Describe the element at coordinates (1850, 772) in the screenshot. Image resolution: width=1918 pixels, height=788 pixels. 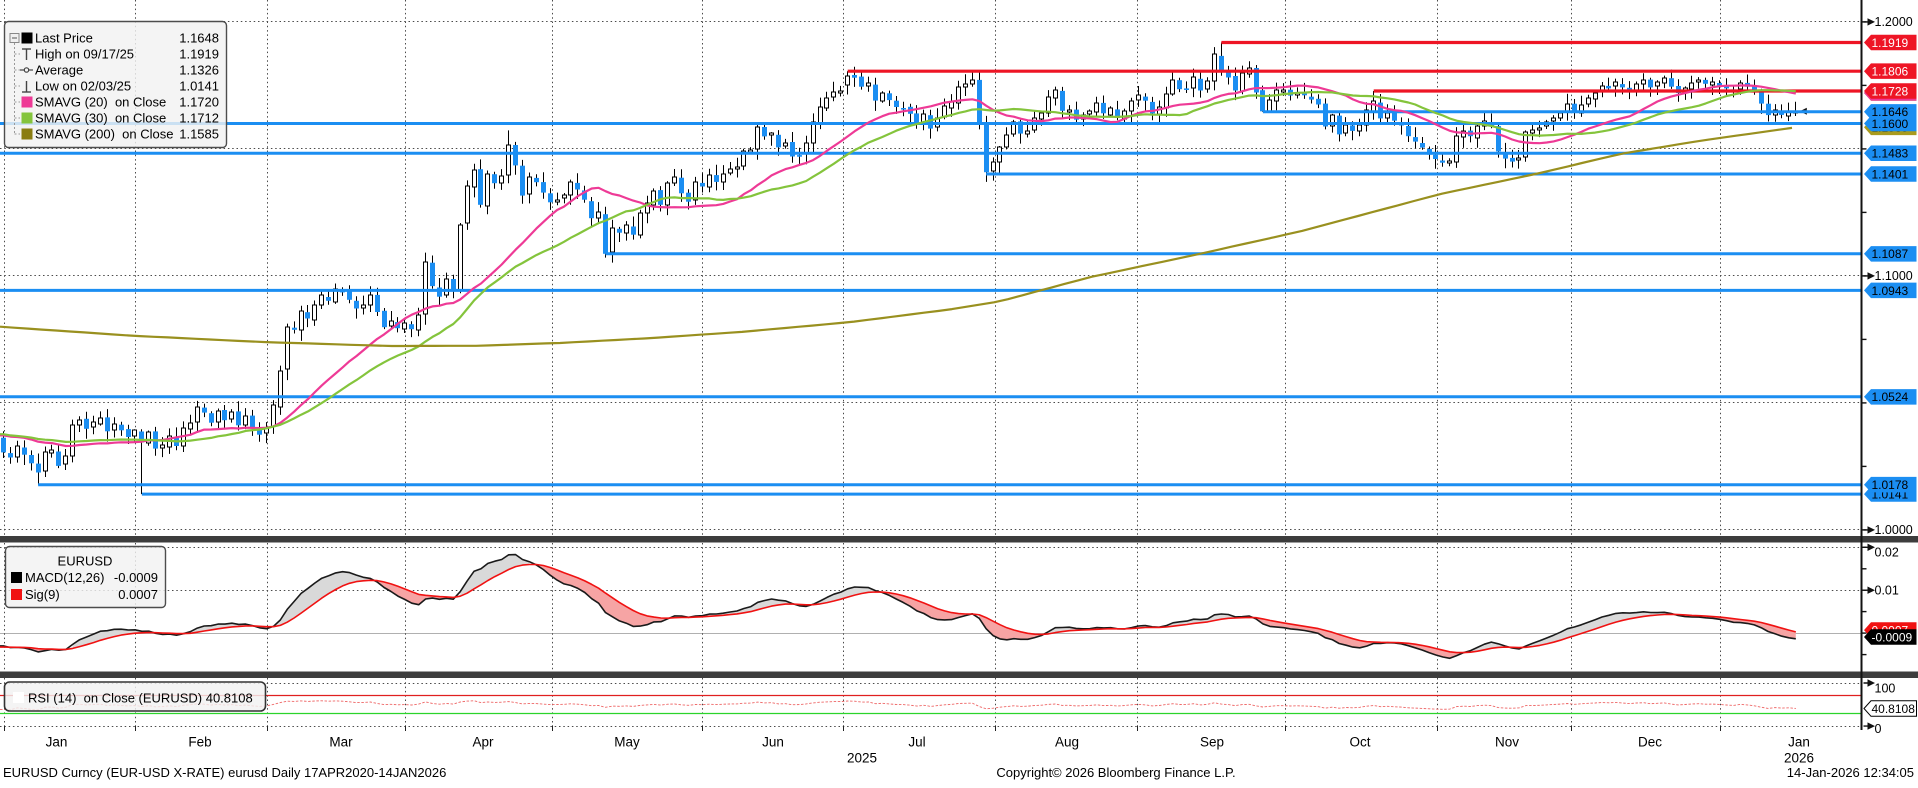
I see `svg-text: 14-Jan-2026 12:34:05` at that location.